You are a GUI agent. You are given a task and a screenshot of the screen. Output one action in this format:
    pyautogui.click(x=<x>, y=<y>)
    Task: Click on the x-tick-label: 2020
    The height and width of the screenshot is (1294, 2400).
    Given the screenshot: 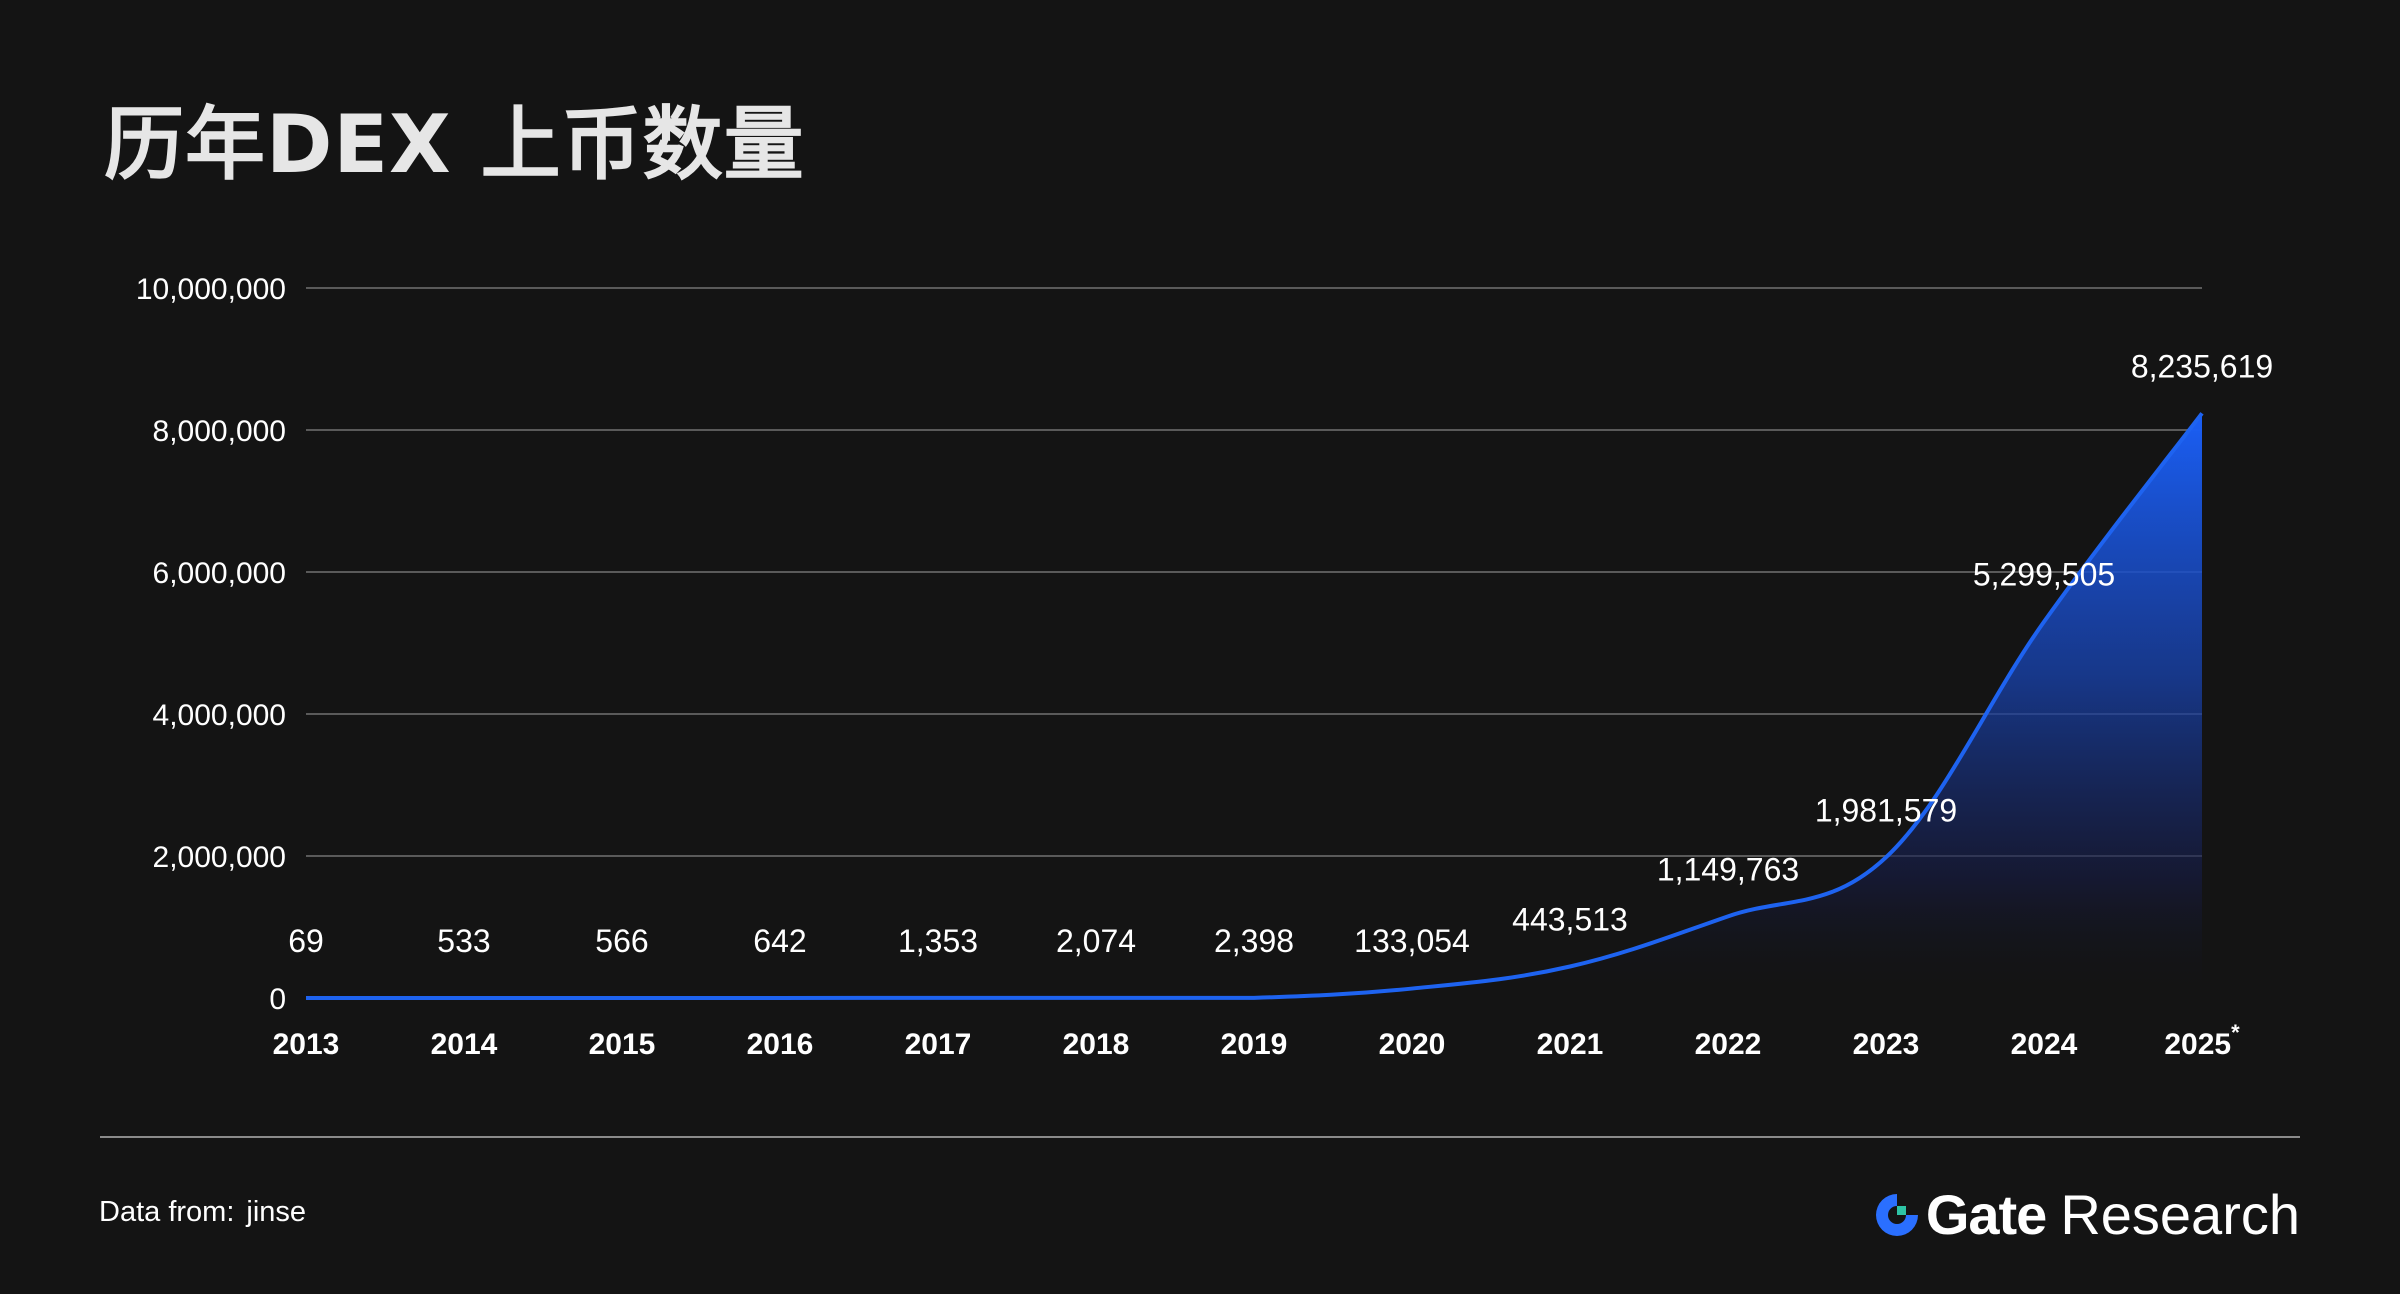 What is the action you would take?
    pyautogui.click(x=1412, y=1044)
    